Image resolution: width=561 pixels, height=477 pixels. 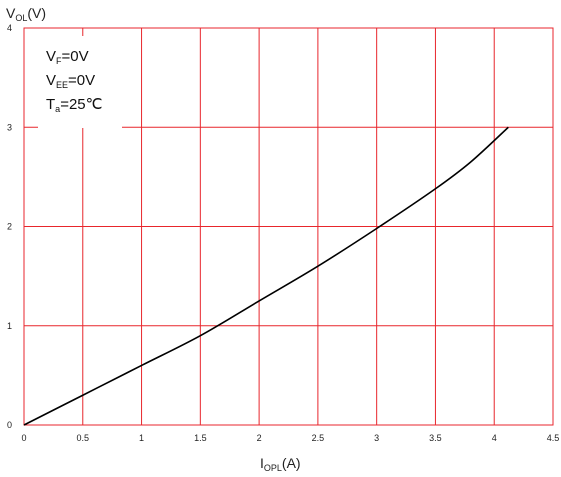 What do you see at coordinates (553, 438) in the screenshot?
I see `x-tick-label: 4.5` at bounding box center [553, 438].